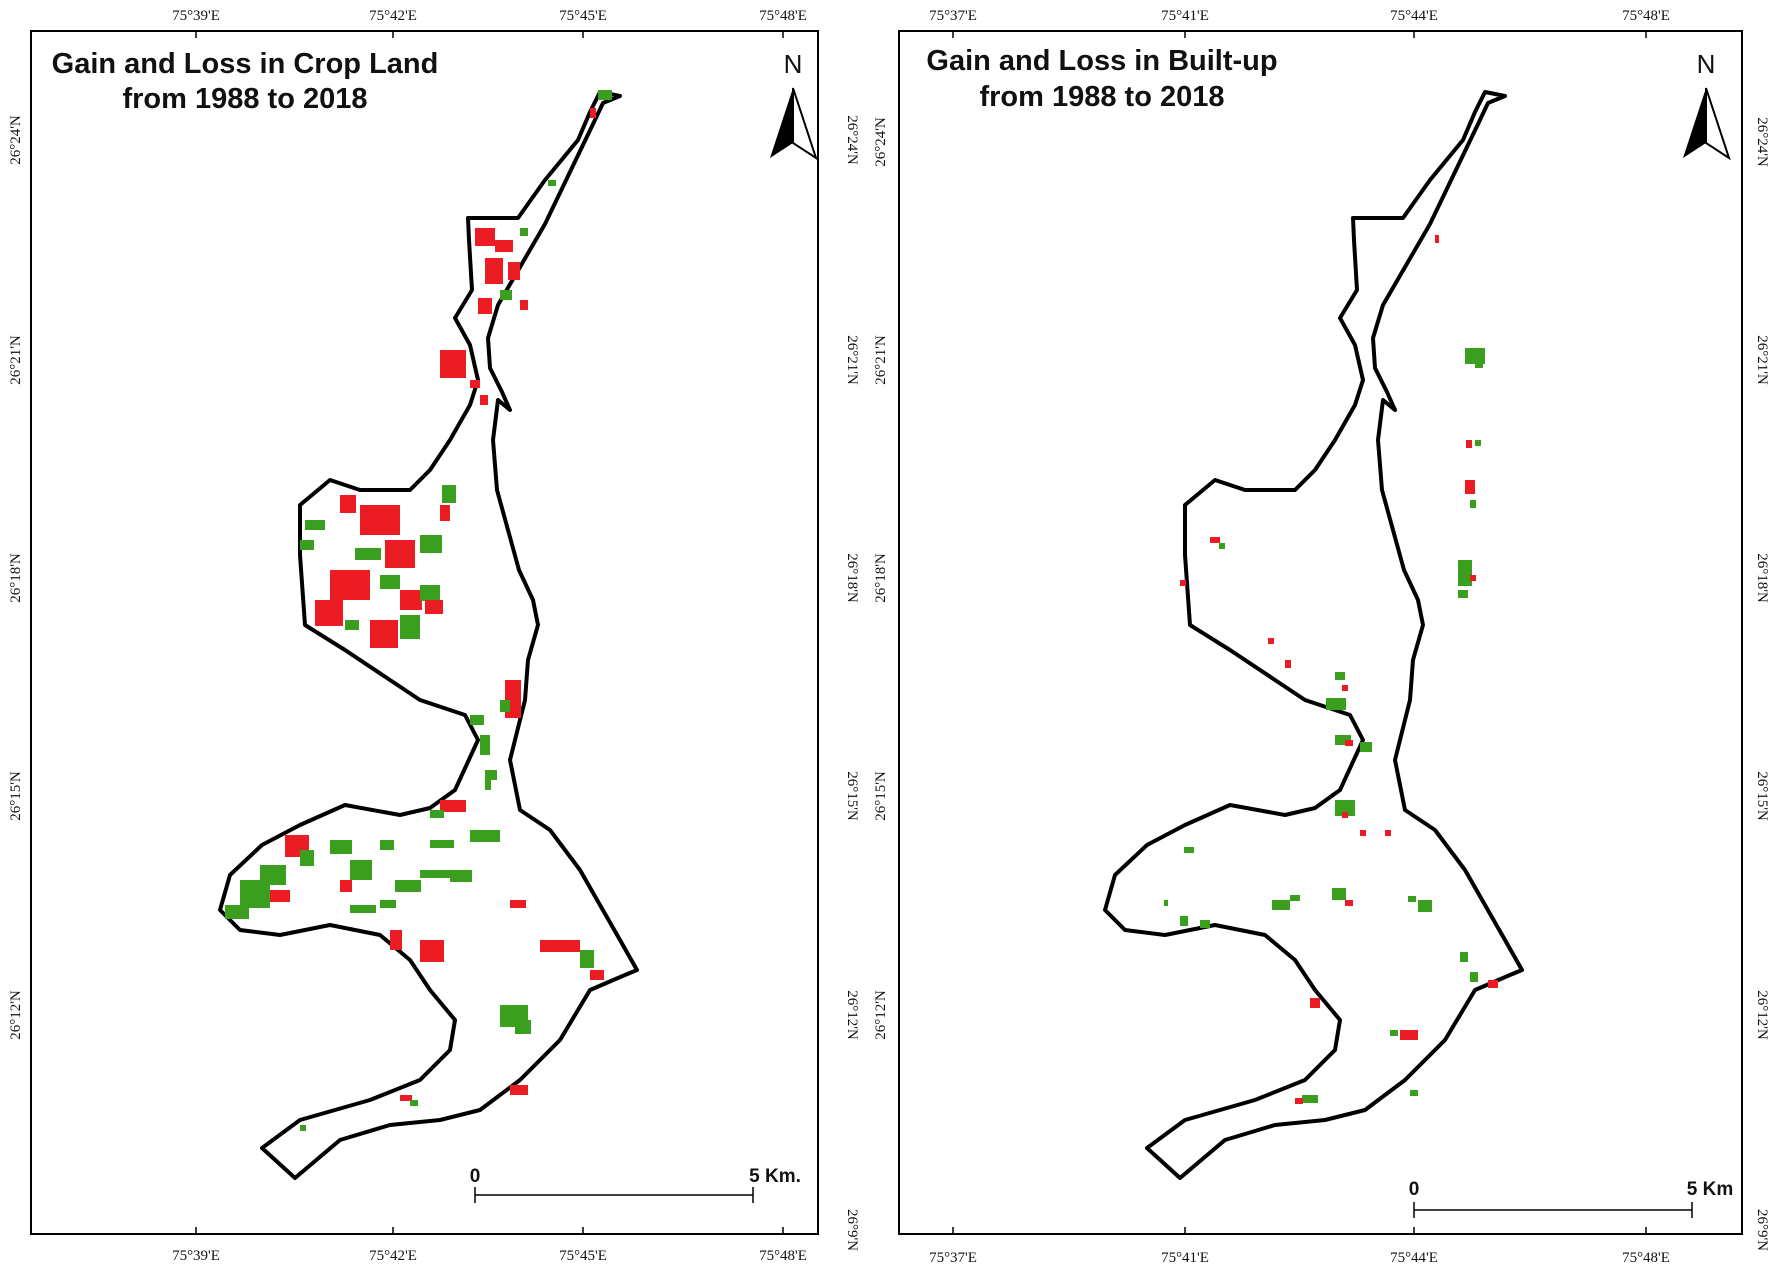 The image size is (1772, 1275). What do you see at coordinates (1414, 1258) in the screenshot?
I see `right-bottom-xtick-3: 75°44'E` at bounding box center [1414, 1258].